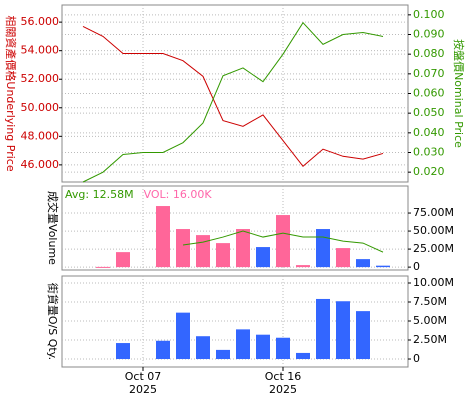 This screenshot has height=400, width=475. What do you see at coordinates (459, 93) in the screenshot?
I see `y2-axis-label: 按盤價Nominal Price` at bounding box center [459, 93].